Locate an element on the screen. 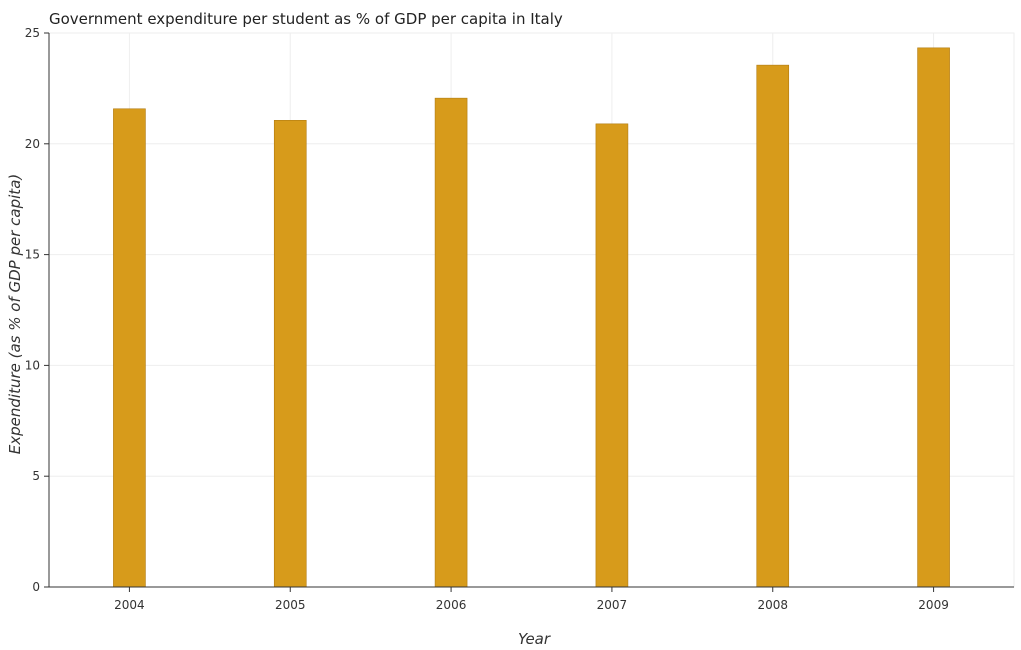 The image size is (1021, 650). y-tick-label: 5 is located at coordinates (36, 476).